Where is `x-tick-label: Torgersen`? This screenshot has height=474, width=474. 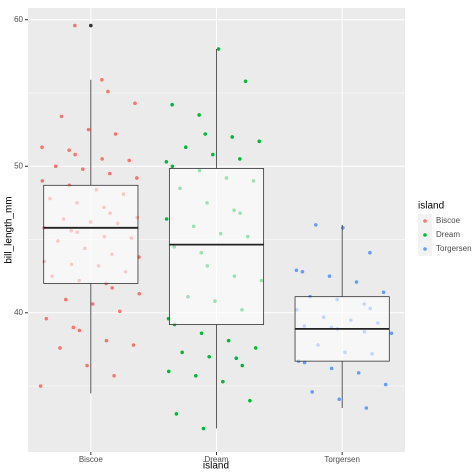 x-tick-label: Torgersen is located at coordinates (342, 459).